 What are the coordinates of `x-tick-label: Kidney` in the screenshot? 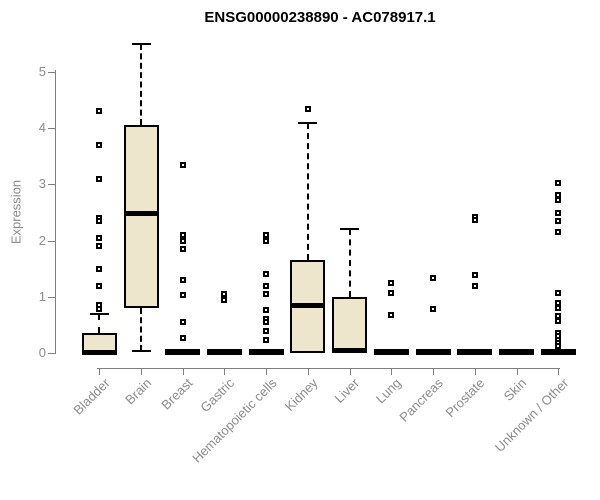 It's located at (301, 395).